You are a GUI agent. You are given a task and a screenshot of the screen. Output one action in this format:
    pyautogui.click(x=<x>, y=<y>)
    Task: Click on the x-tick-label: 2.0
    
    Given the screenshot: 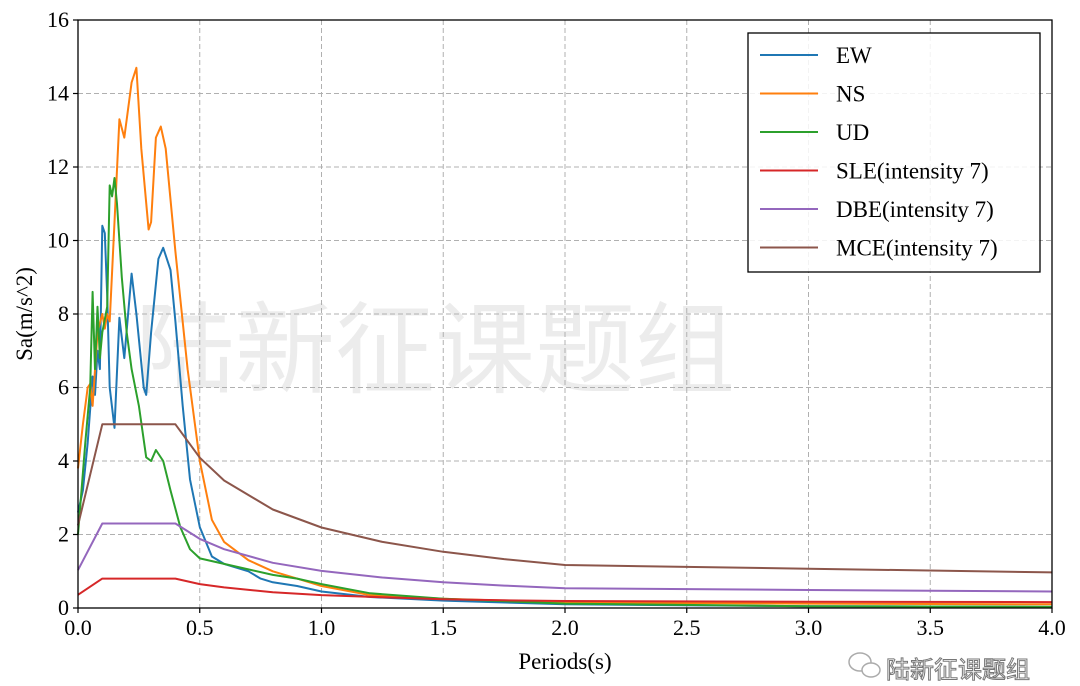 What is the action you would take?
    pyautogui.click(x=565, y=627)
    